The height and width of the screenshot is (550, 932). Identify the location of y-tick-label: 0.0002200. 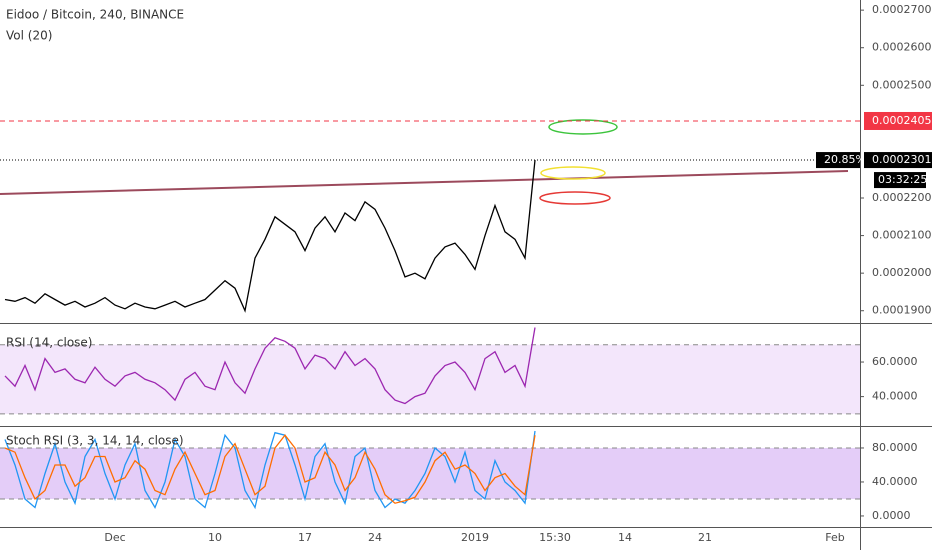
(902, 197).